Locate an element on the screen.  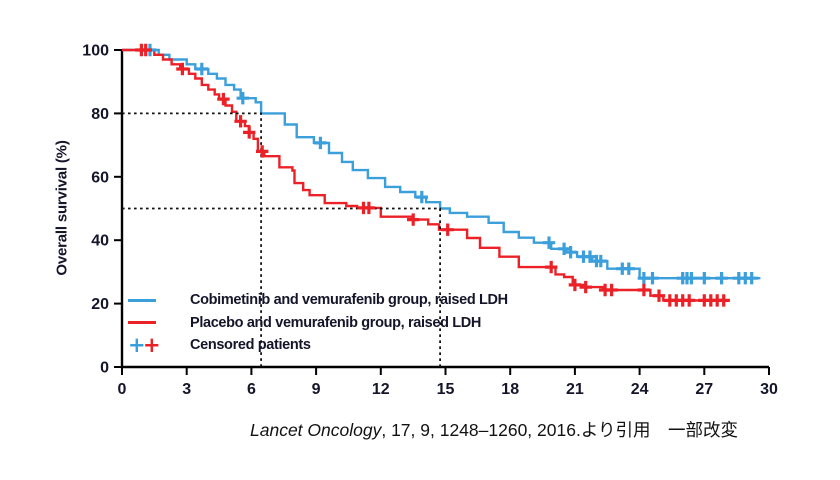
y-tick-label-40: 40 is located at coordinates (100, 241).